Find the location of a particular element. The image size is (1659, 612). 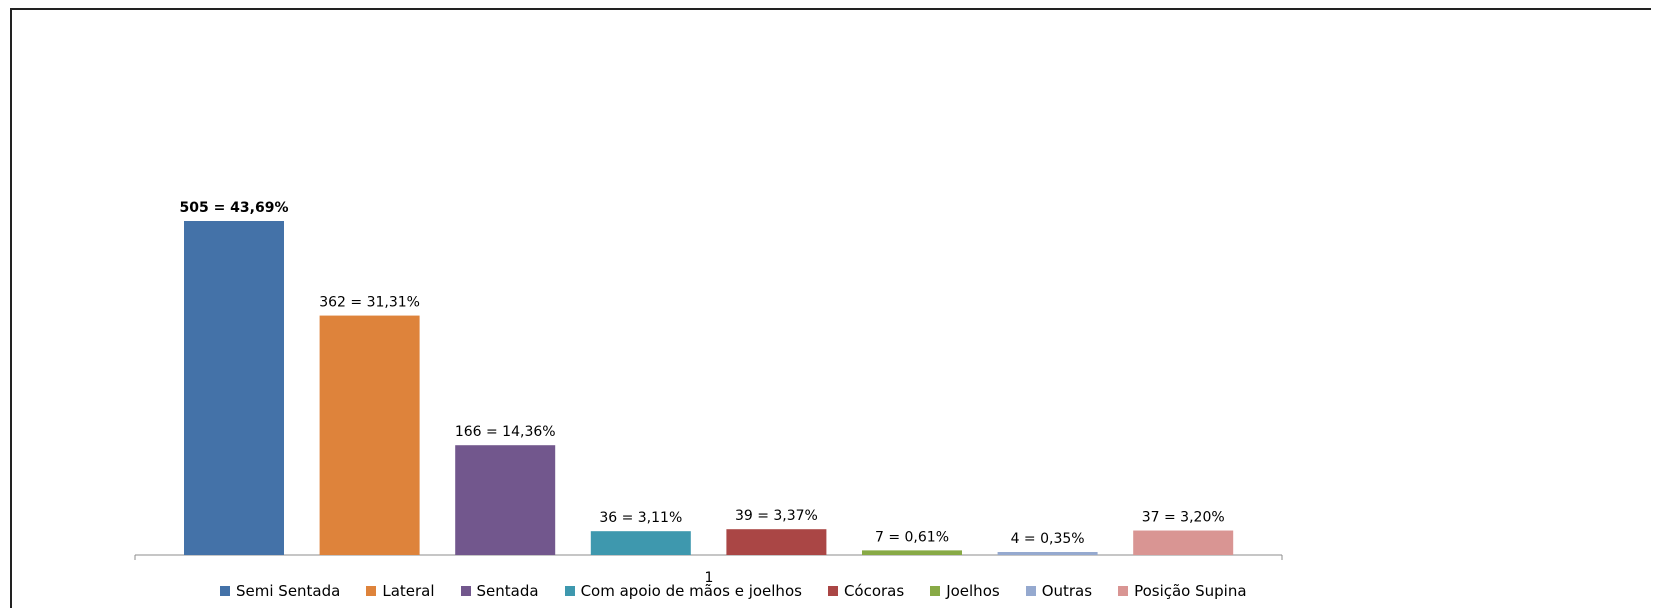

data-label-6: 7 = 0,61% is located at coordinates (912, 537).